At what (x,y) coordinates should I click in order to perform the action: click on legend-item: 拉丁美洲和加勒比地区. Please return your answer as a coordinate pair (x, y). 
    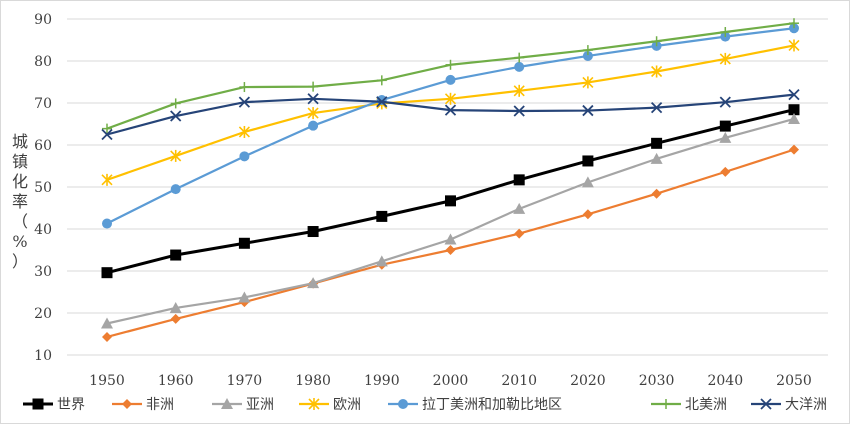
    Looking at the image, I should click on (475, 405).